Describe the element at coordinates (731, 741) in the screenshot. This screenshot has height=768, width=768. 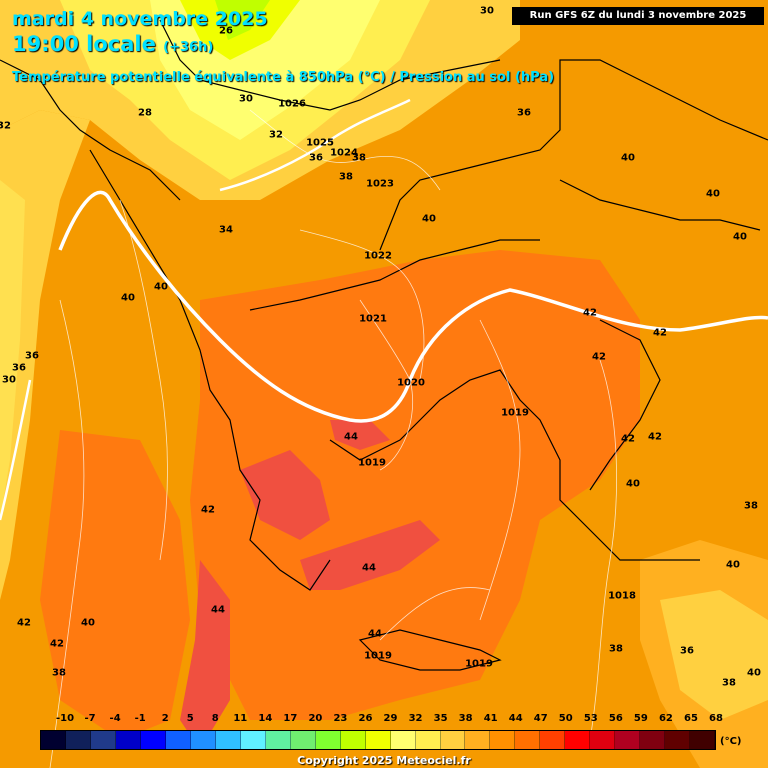
I see `legend-unit: (°C)` at that location.